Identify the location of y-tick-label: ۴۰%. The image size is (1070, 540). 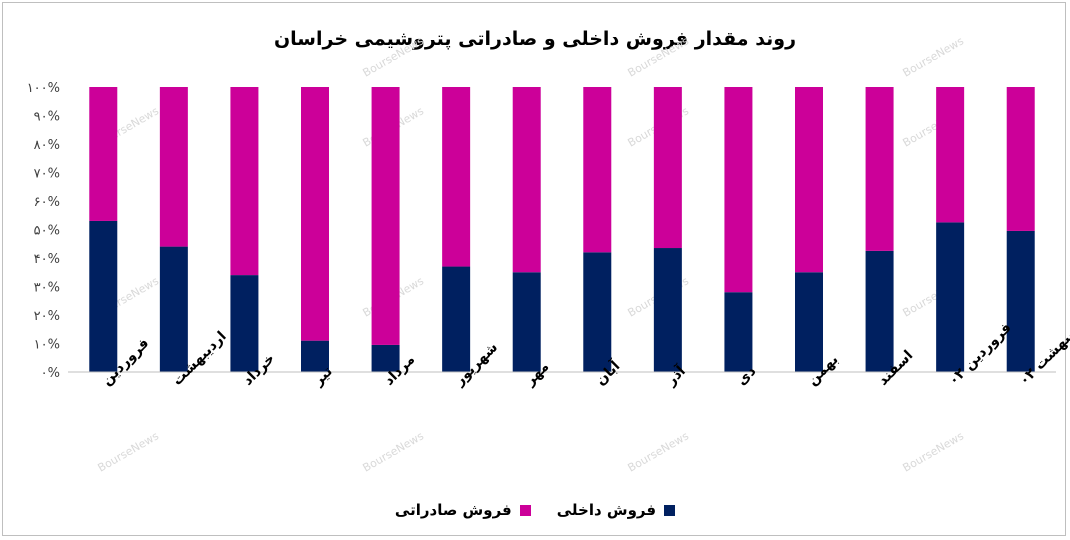
(47, 259).